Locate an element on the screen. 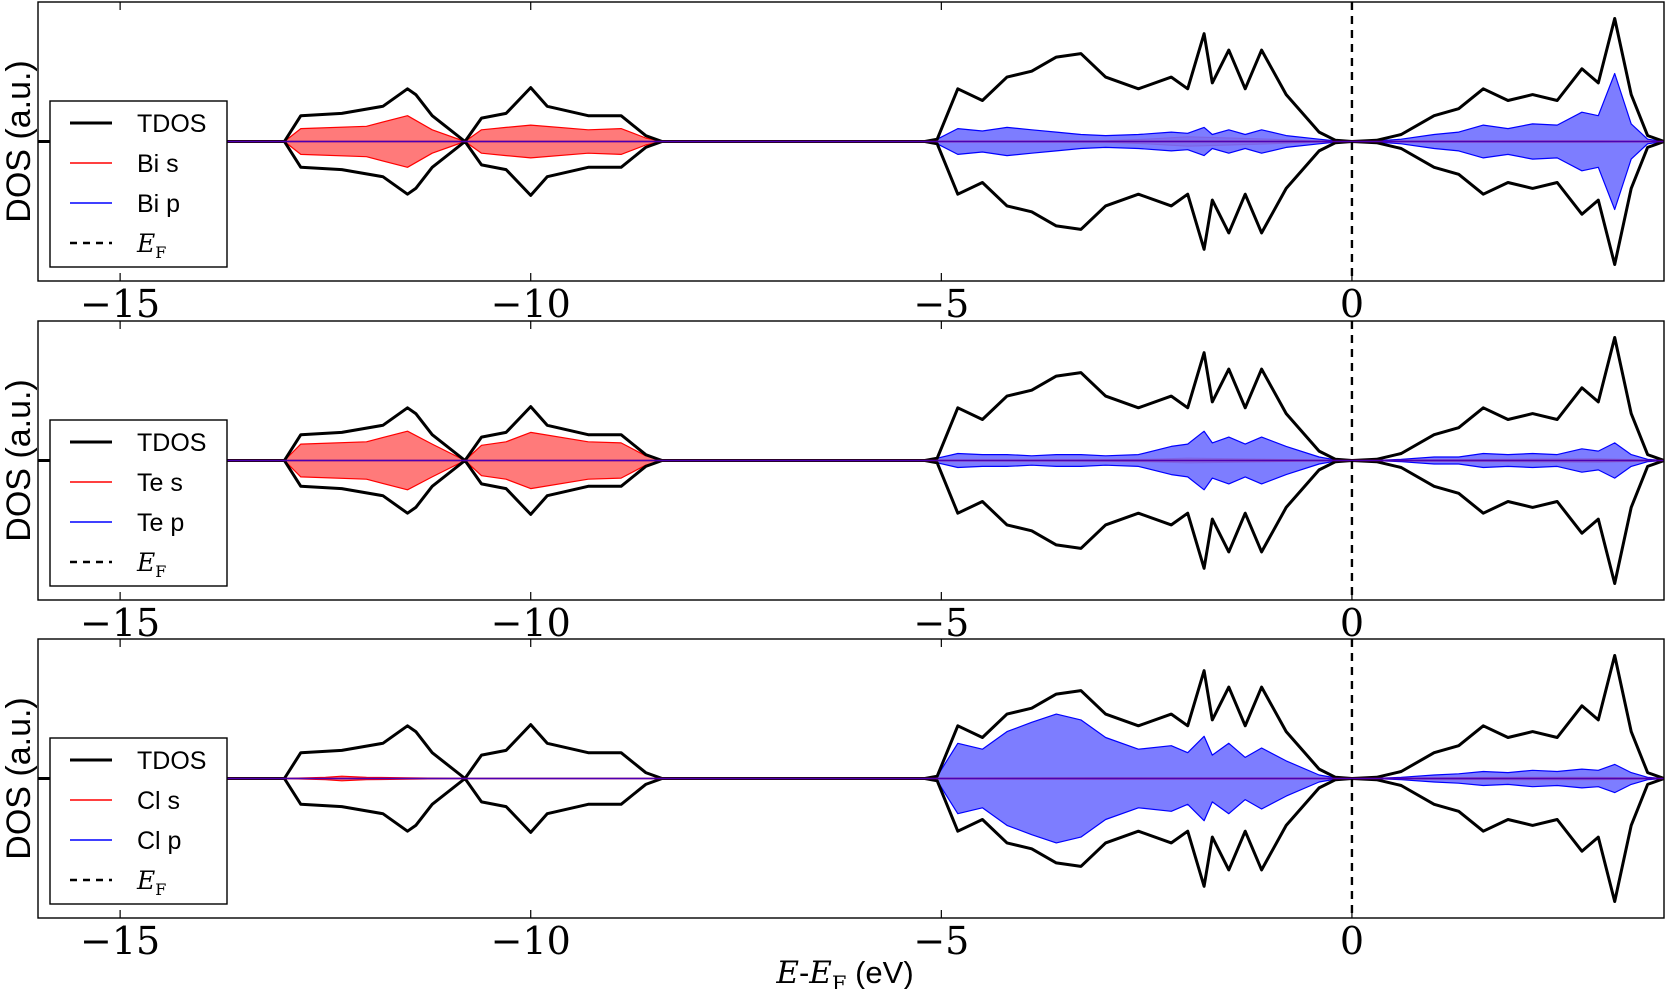  legend: TDOS Cl s Cl p EF is located at coordinates (138, 821).